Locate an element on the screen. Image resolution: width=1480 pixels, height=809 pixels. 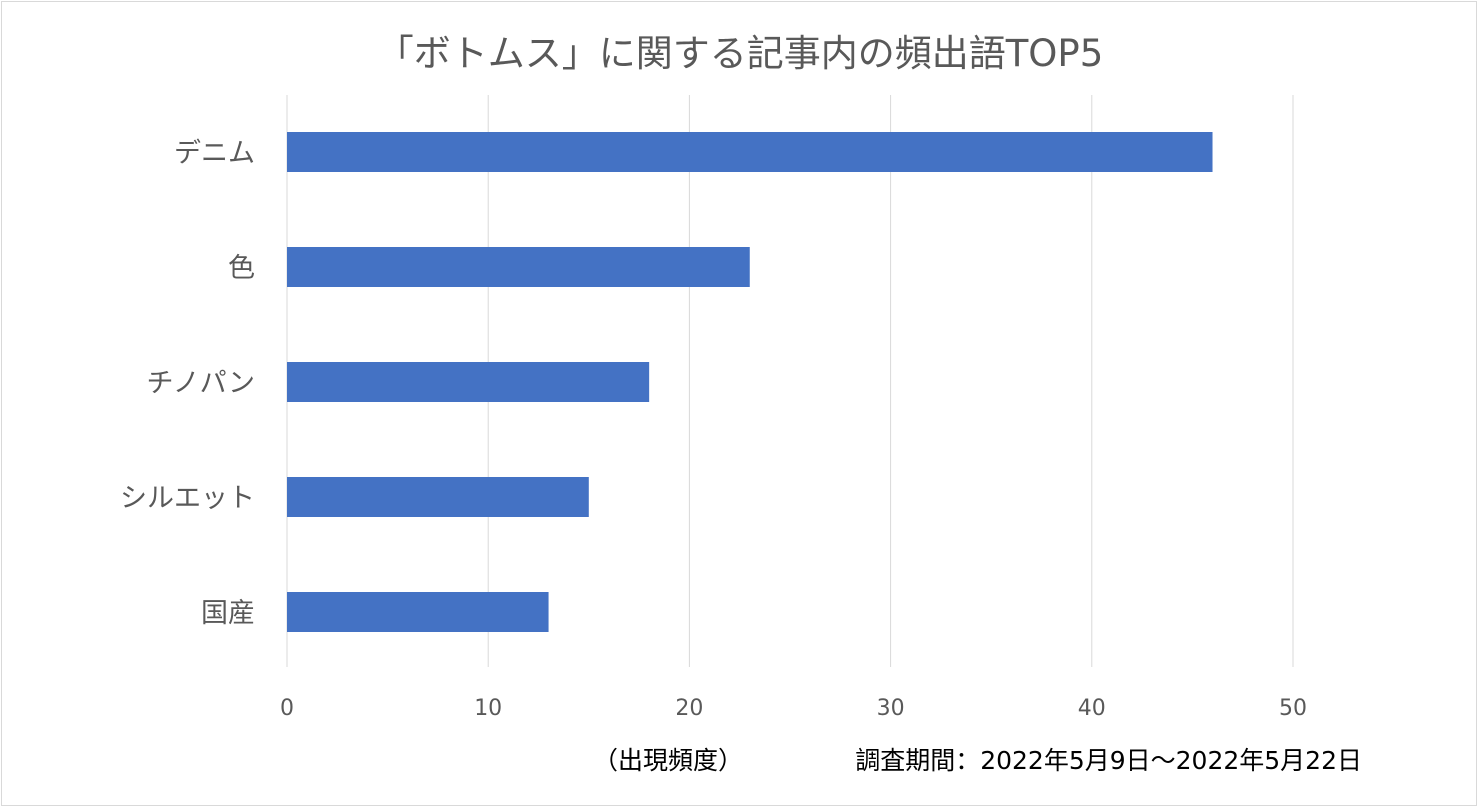
x-tick-label: 20 is located at coordinates (689, 708).